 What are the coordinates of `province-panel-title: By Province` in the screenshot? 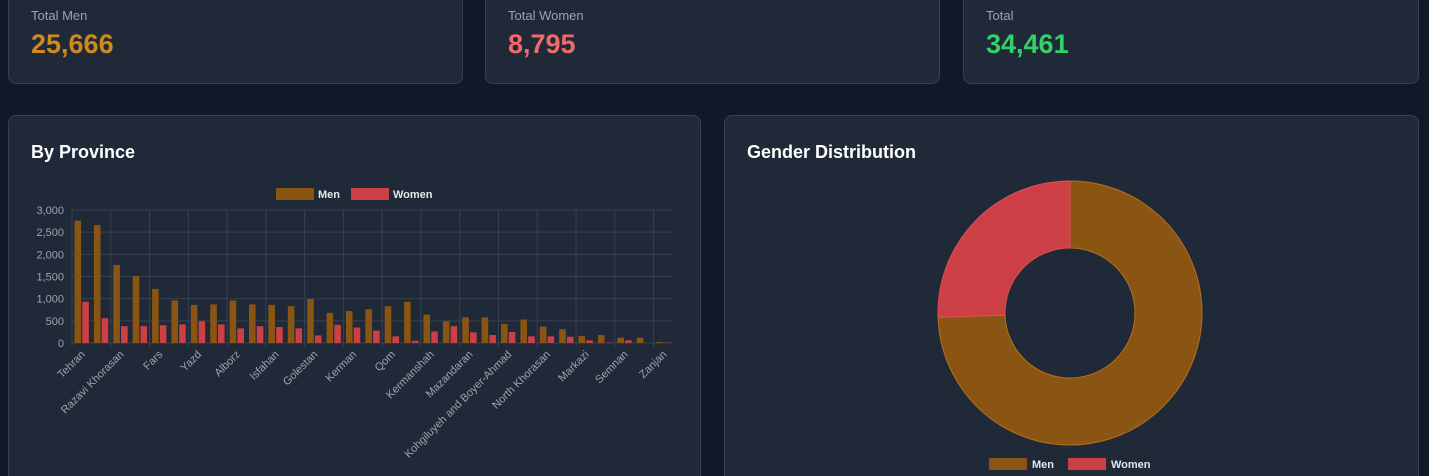 It's located at (83, 152).